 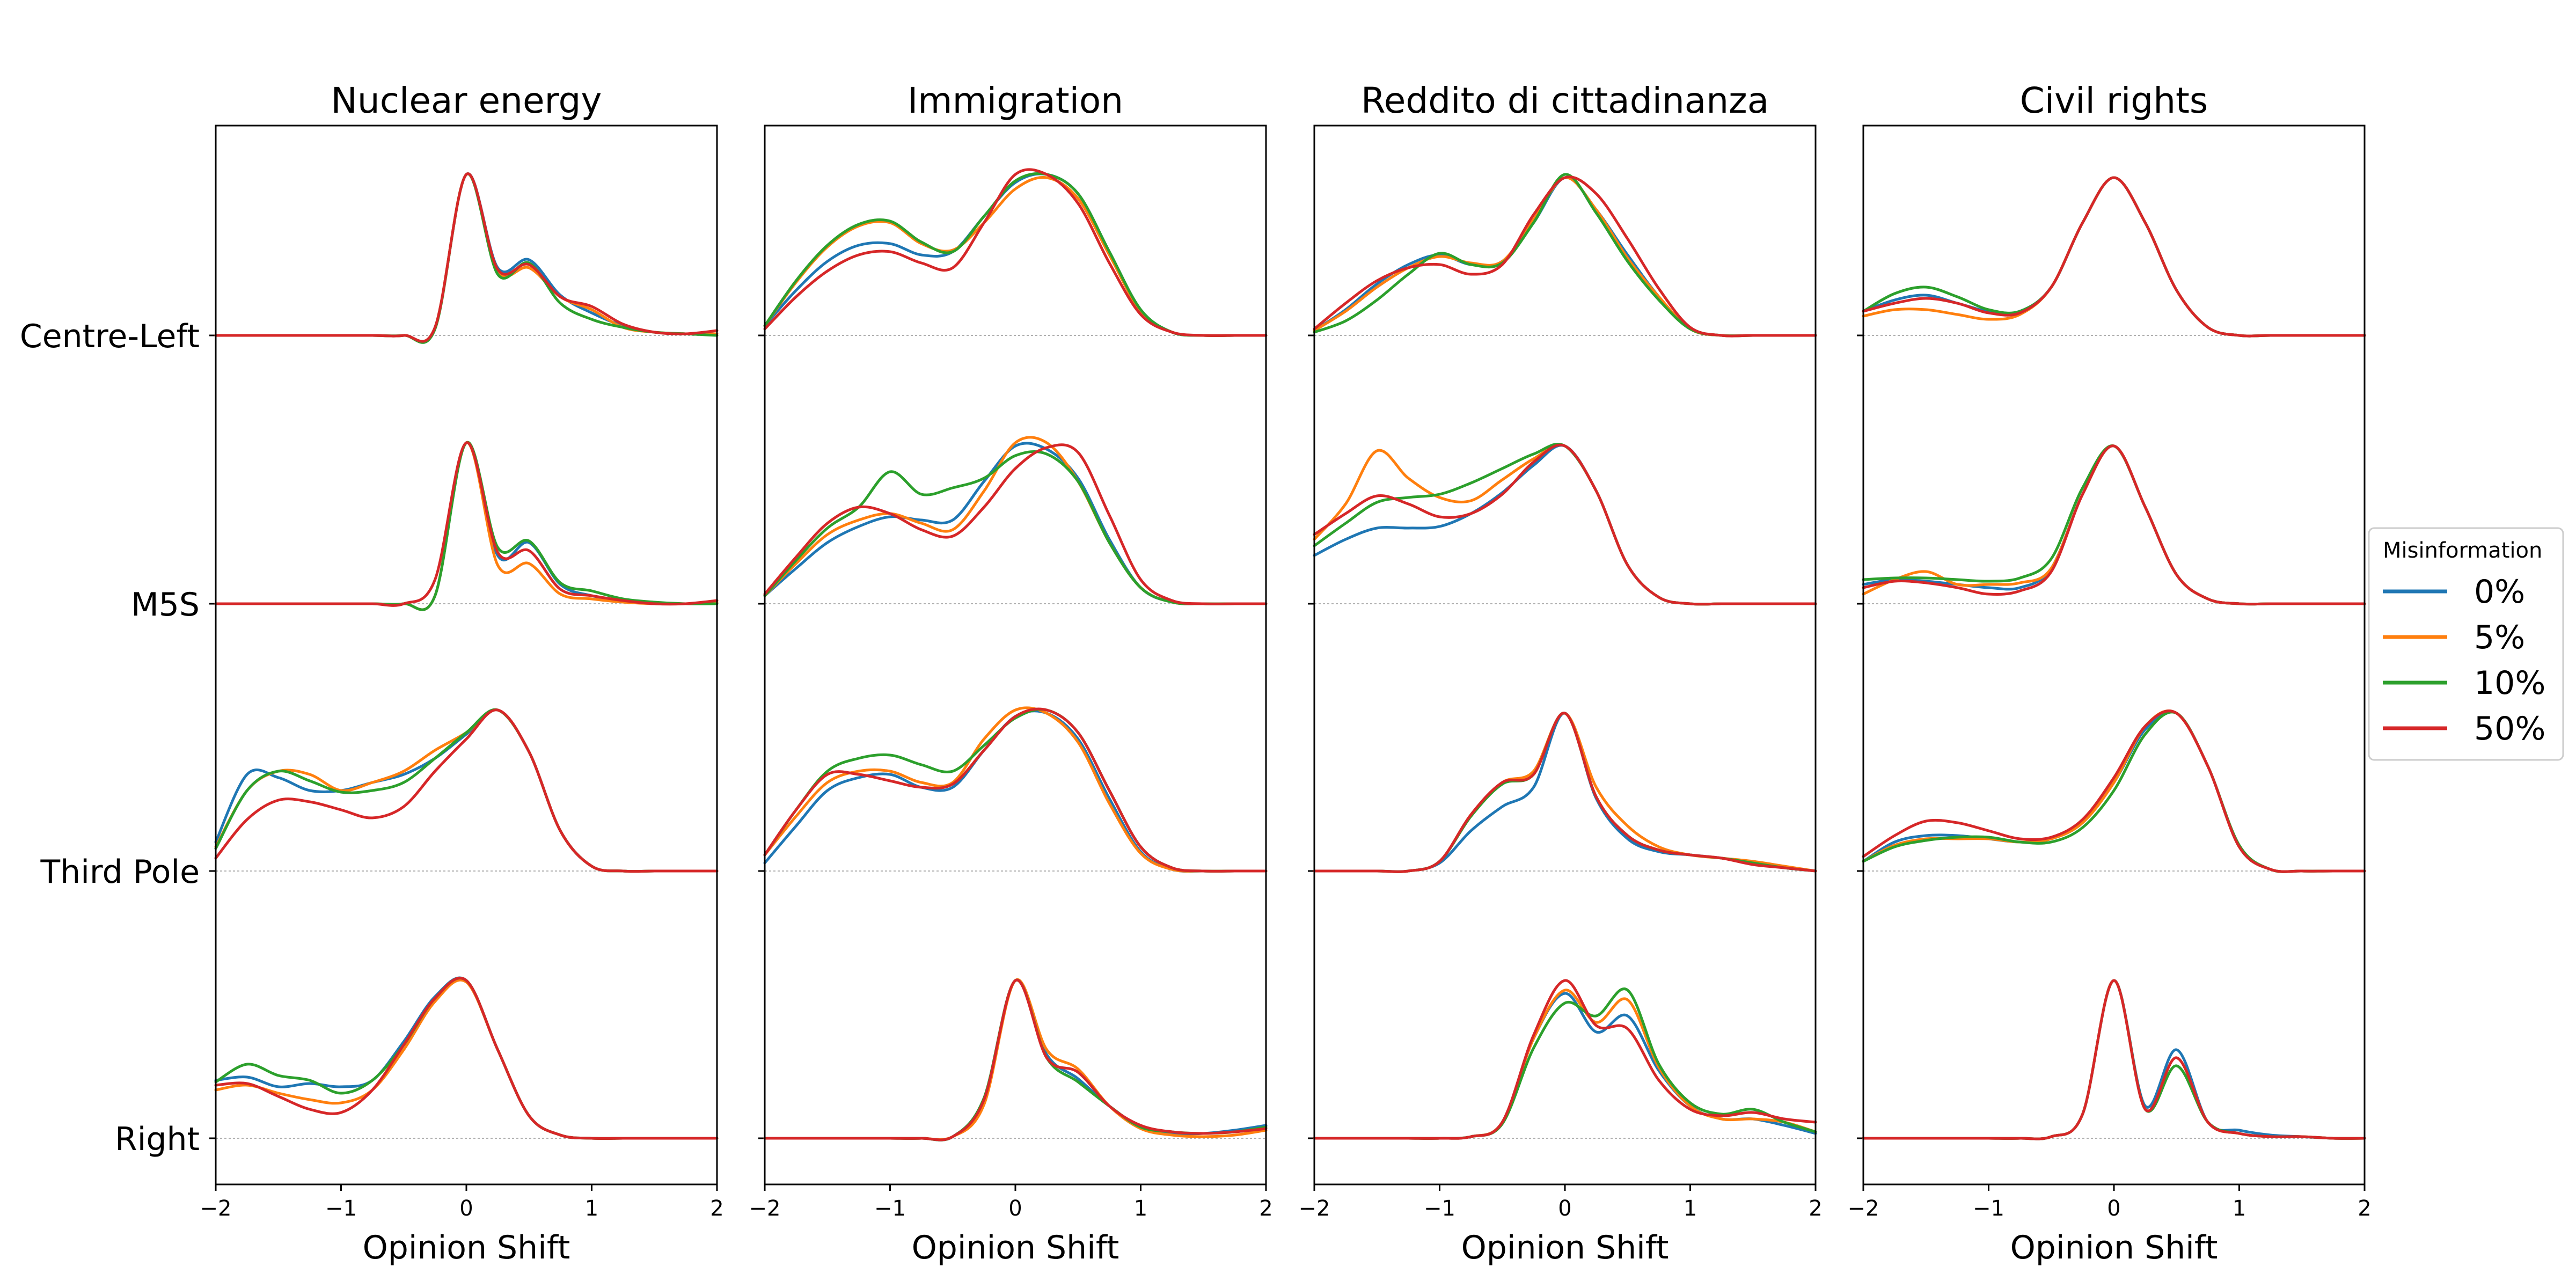 What do you see at coordinates (165, 605) in the screenshot?
I see `row-label: M5S` at bounding box center [165, 605].